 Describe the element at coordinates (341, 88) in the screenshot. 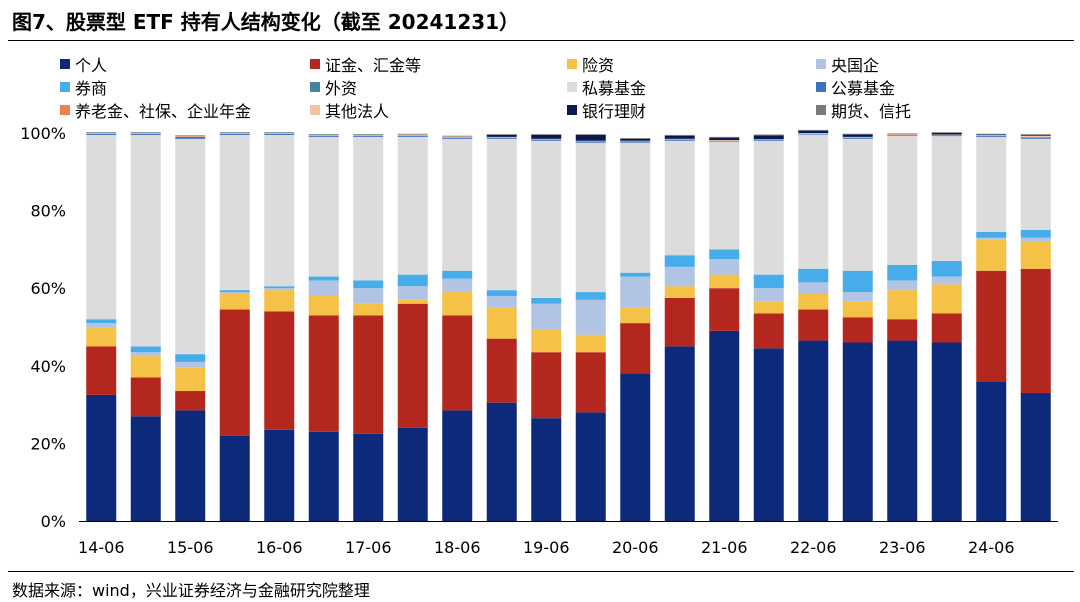

I see `legend-label: 外资` at that location.